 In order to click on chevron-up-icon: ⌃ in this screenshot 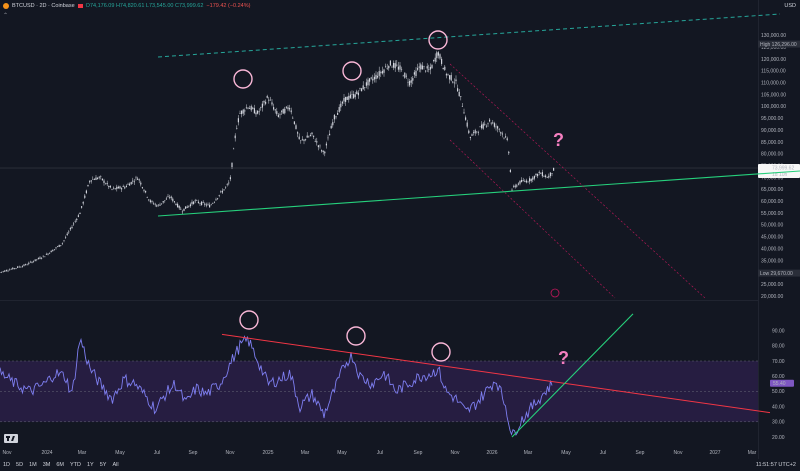, I will do `click(6, 16)`.